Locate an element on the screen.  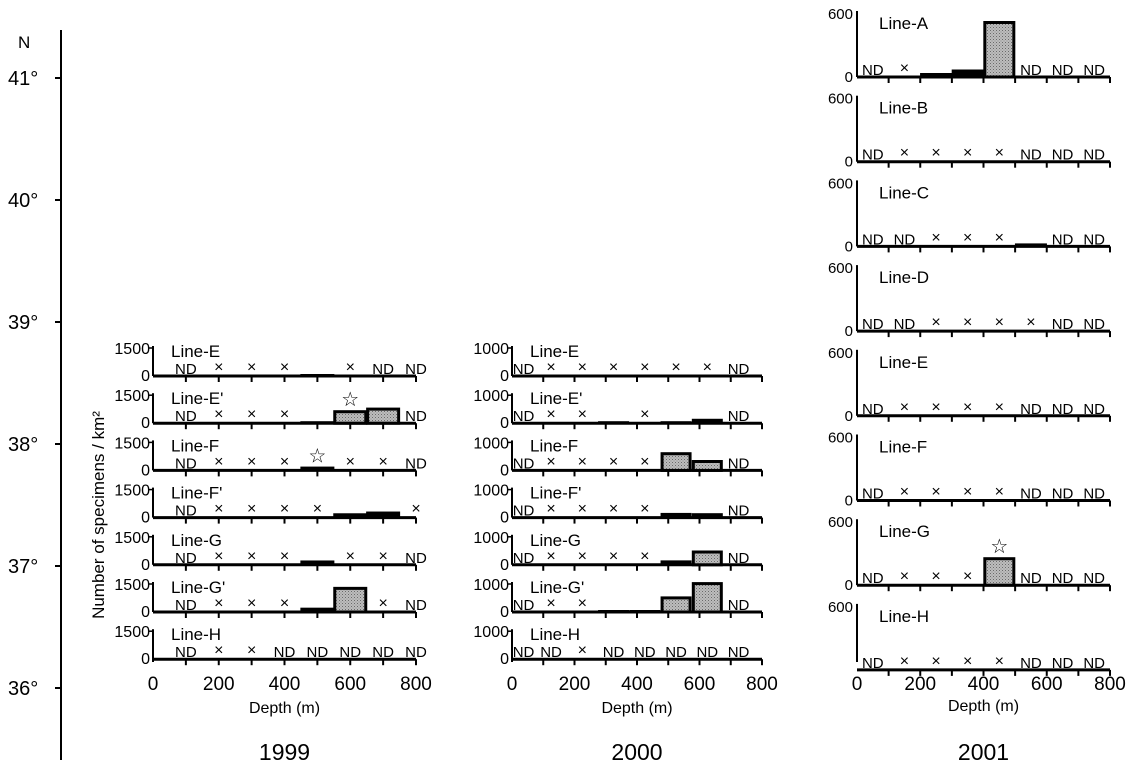
chart-title: 1999 is located at coordinates (284, 752).